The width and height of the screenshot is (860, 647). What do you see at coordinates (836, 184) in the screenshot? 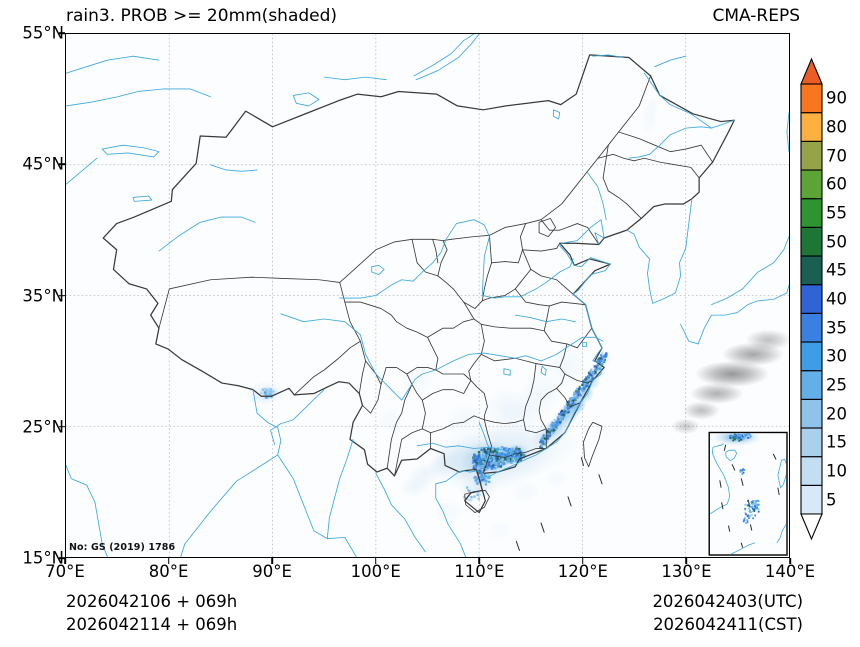
I see `colorbar-tick-label: 60` at bounding box center [836, 184].